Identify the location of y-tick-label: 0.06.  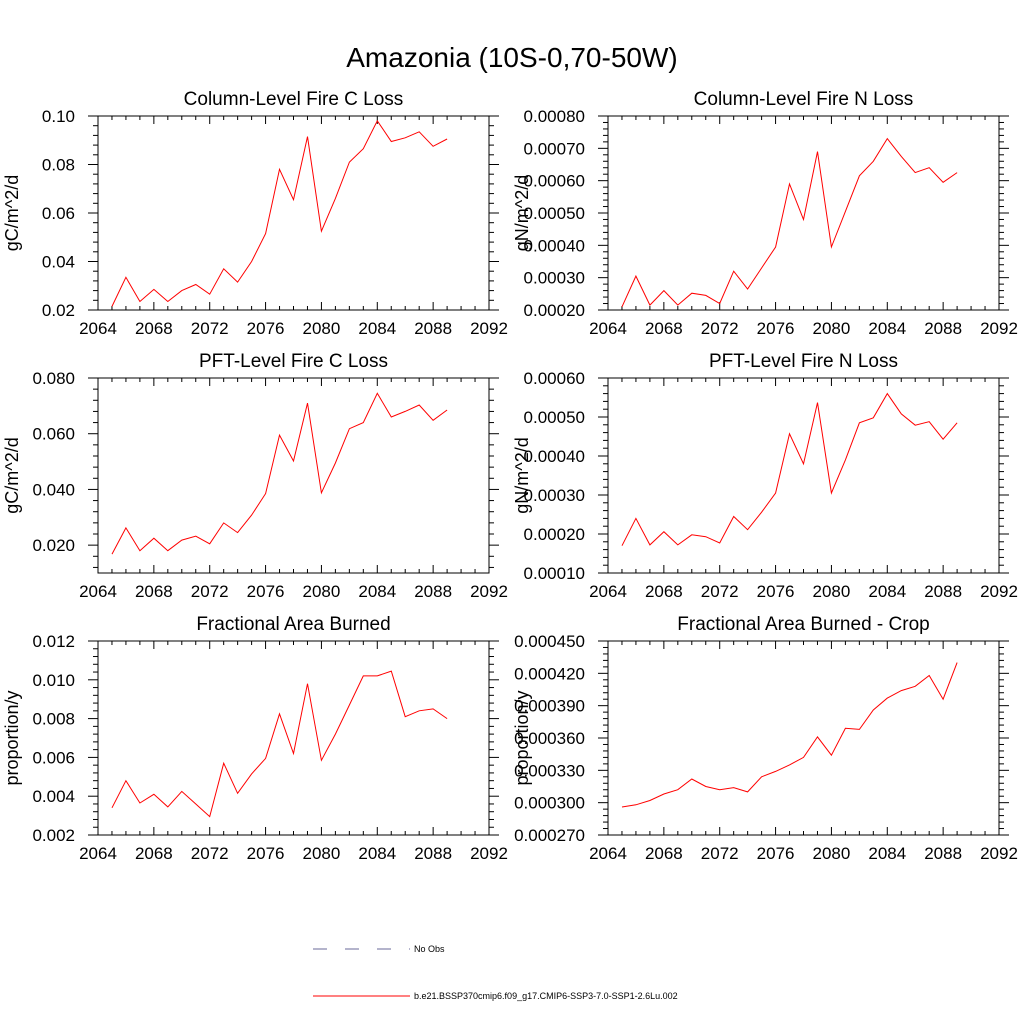
(58, 213).